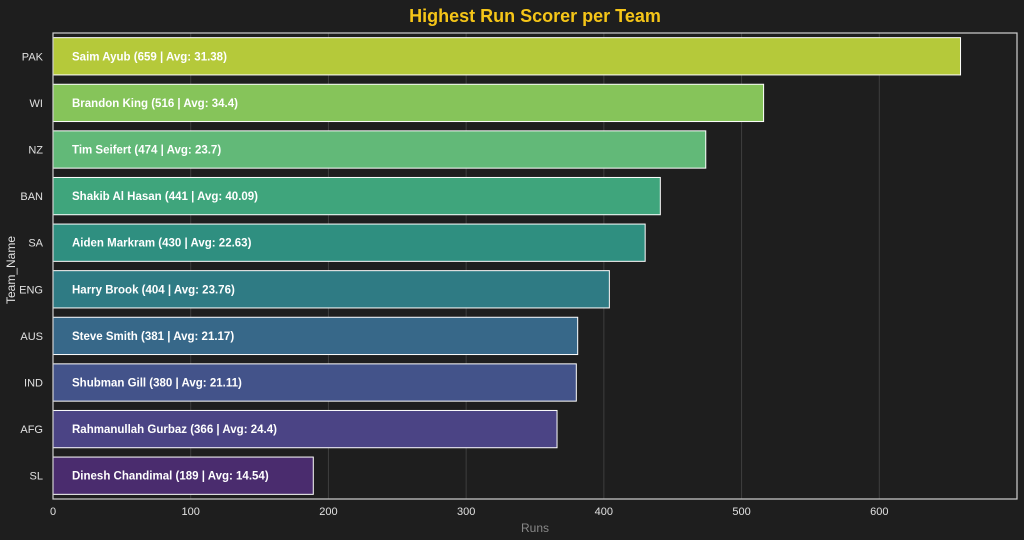  What do you see at coordinates (535, 16) in the screenshot?
I see `chart-title: Highest Run Scorer per Team` at bounding box center [535, 16].